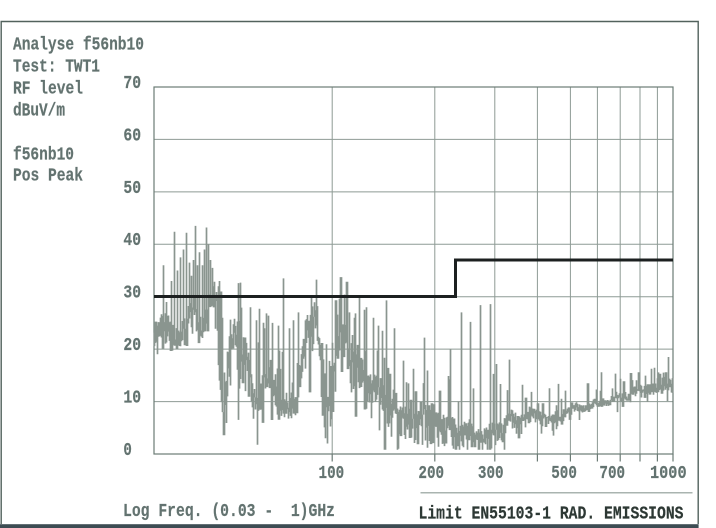 This screenshot has width=716, height=528. What do you see at coordinates (551, 515) in the screenshot?
I see `svg-text: Limit EN55103-1 RAD. EMISSIONS` at bounding box center [551, 515].